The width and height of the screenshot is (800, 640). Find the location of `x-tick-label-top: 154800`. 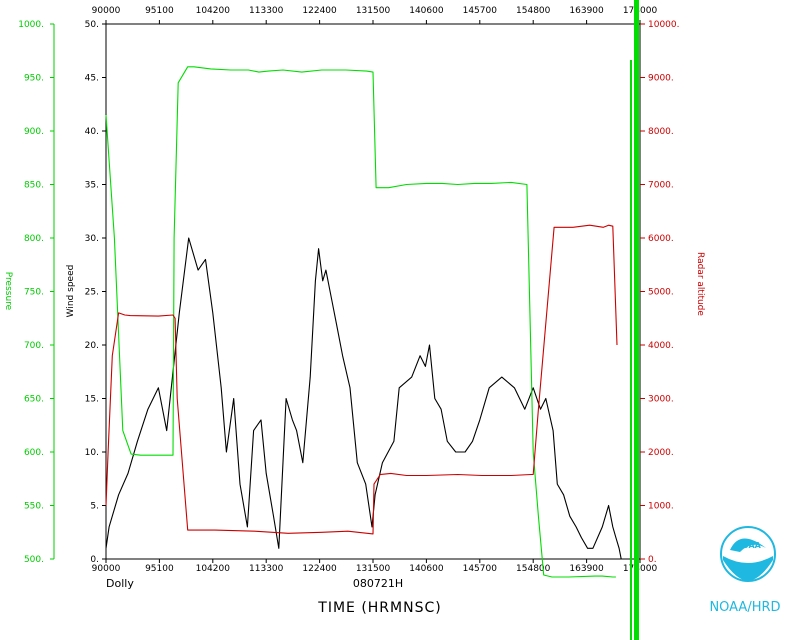

x-tick-label-top: 154800 is located at coordinates (533, 11).